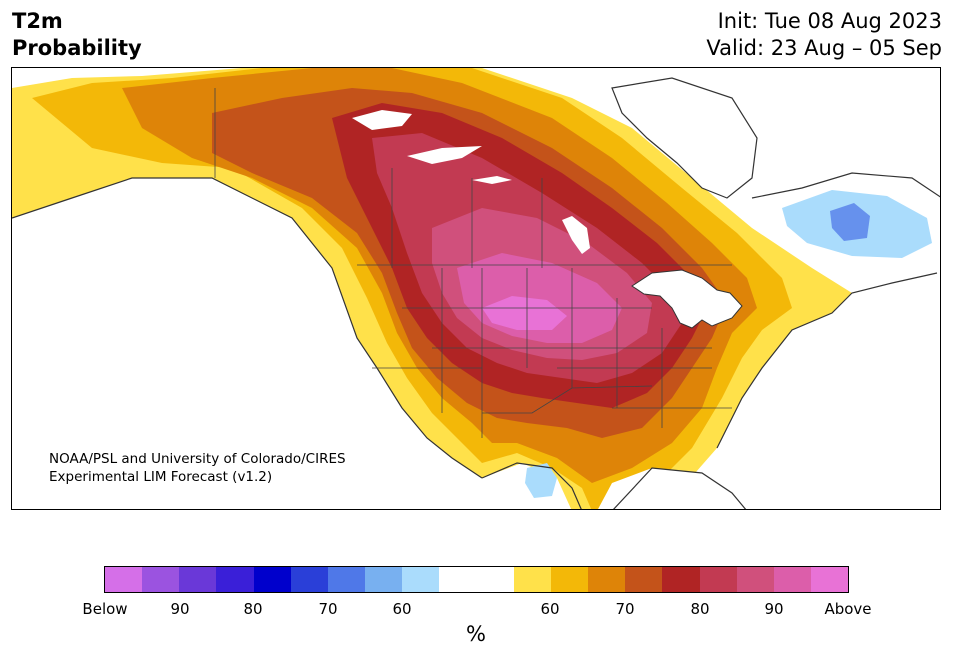  I want to click on contour-above, so click(524, 313).